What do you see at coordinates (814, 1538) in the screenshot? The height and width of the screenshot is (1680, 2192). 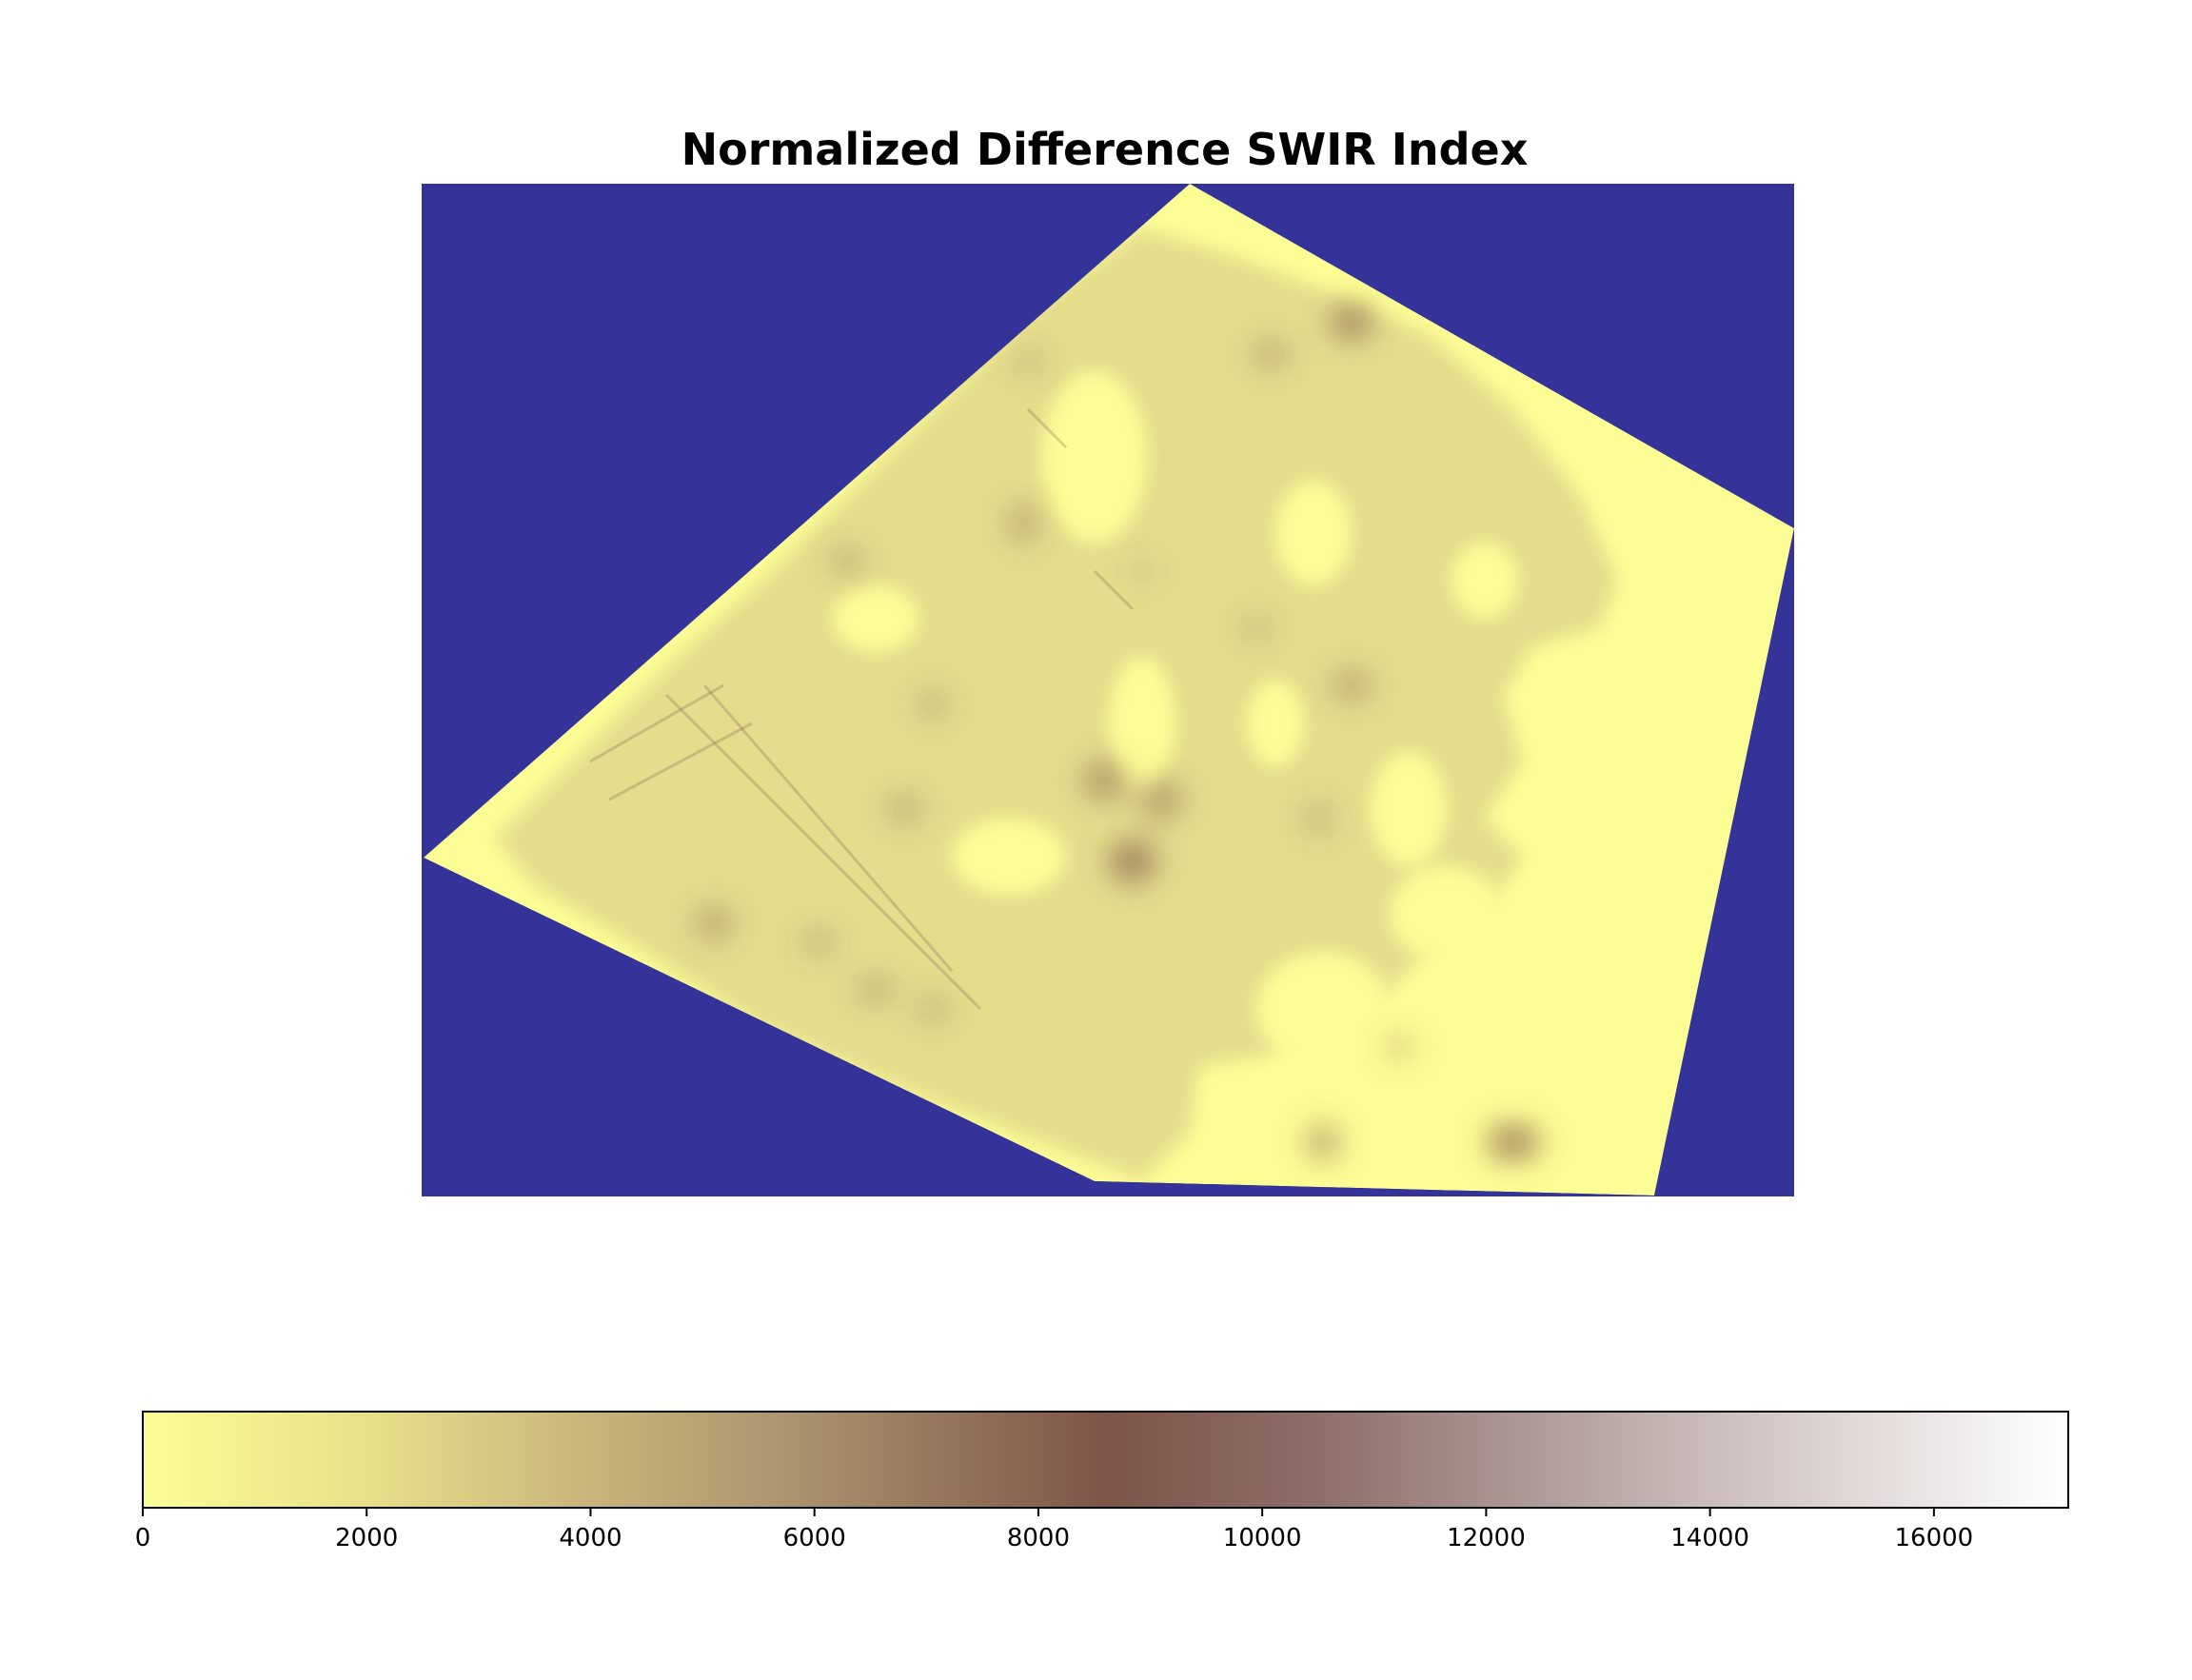 I see `colorbar-tick-label: 6000` at bounding box center [814, 1538].